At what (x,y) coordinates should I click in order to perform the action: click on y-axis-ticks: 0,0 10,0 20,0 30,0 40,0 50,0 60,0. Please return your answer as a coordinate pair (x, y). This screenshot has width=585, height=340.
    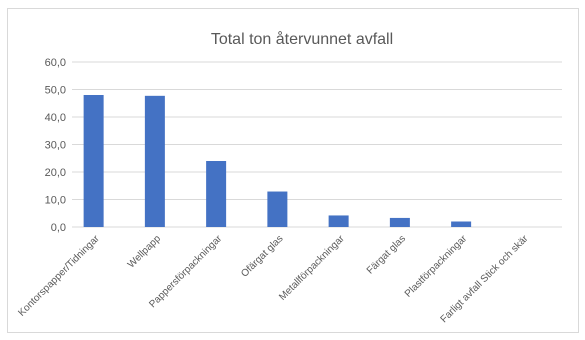
    Looking at the image, I should click on (55, 145).